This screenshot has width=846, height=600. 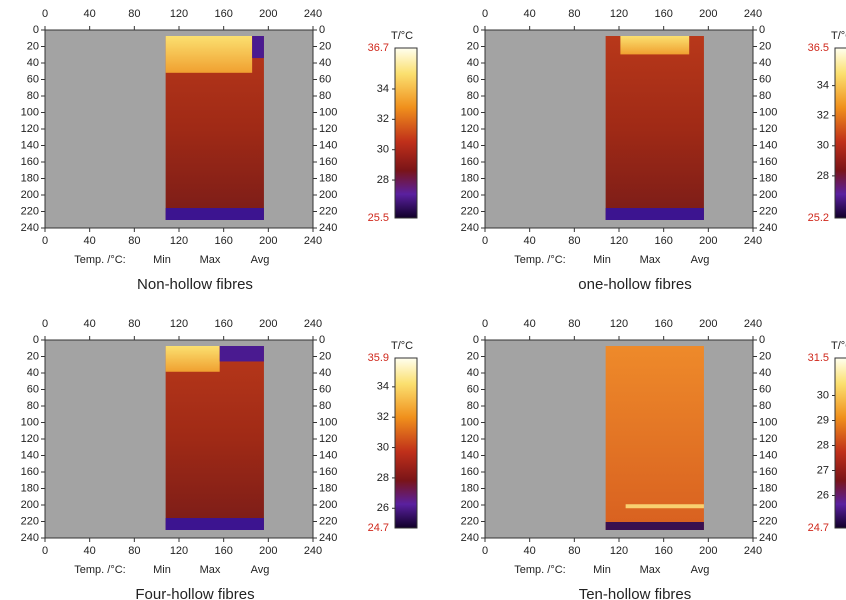 What do you see at coordinates (325, 389) in the screenshot?
I see `y-tick-label-right: 60` at bounding box center [325, 389].